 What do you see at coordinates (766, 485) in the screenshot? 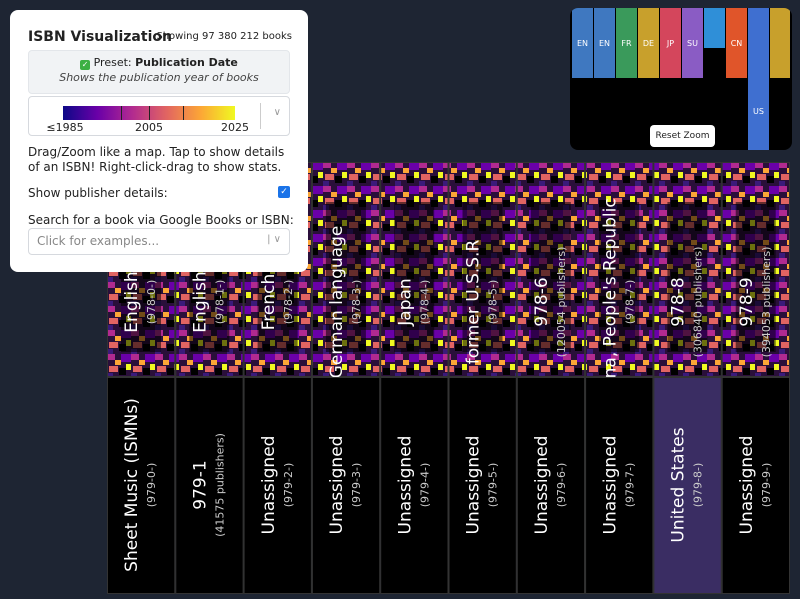
I see `cell-prefix: (979-9-)` at bounding box center [766, 485].